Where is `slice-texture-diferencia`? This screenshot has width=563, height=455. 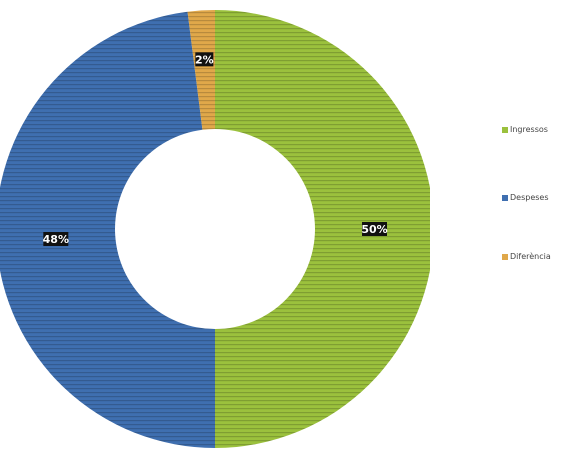 slice-texture-diferencia is located at coordinates (201, 70).